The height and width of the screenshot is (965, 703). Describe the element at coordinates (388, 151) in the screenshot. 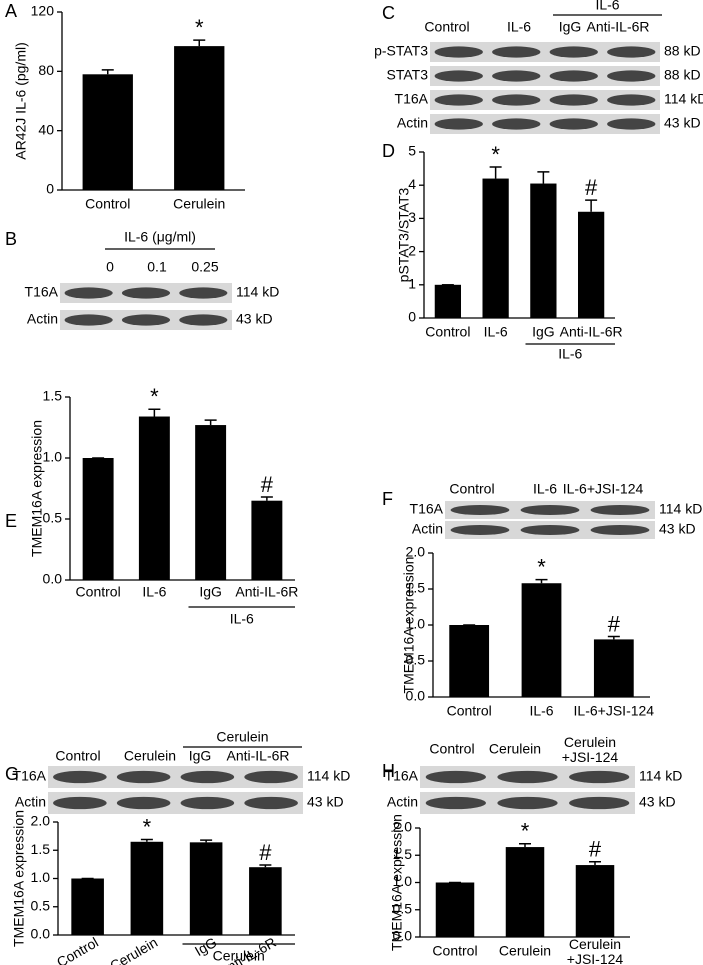

I see `panel-letter: D` at that location.